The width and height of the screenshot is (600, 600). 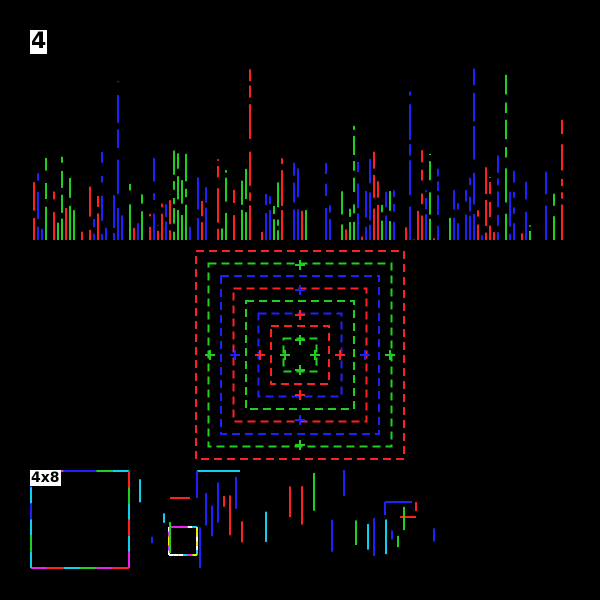 What do you see at coordinates (39, 41) in the screenshot?
I see `number-label: 4` at bounding box center [39, 41].